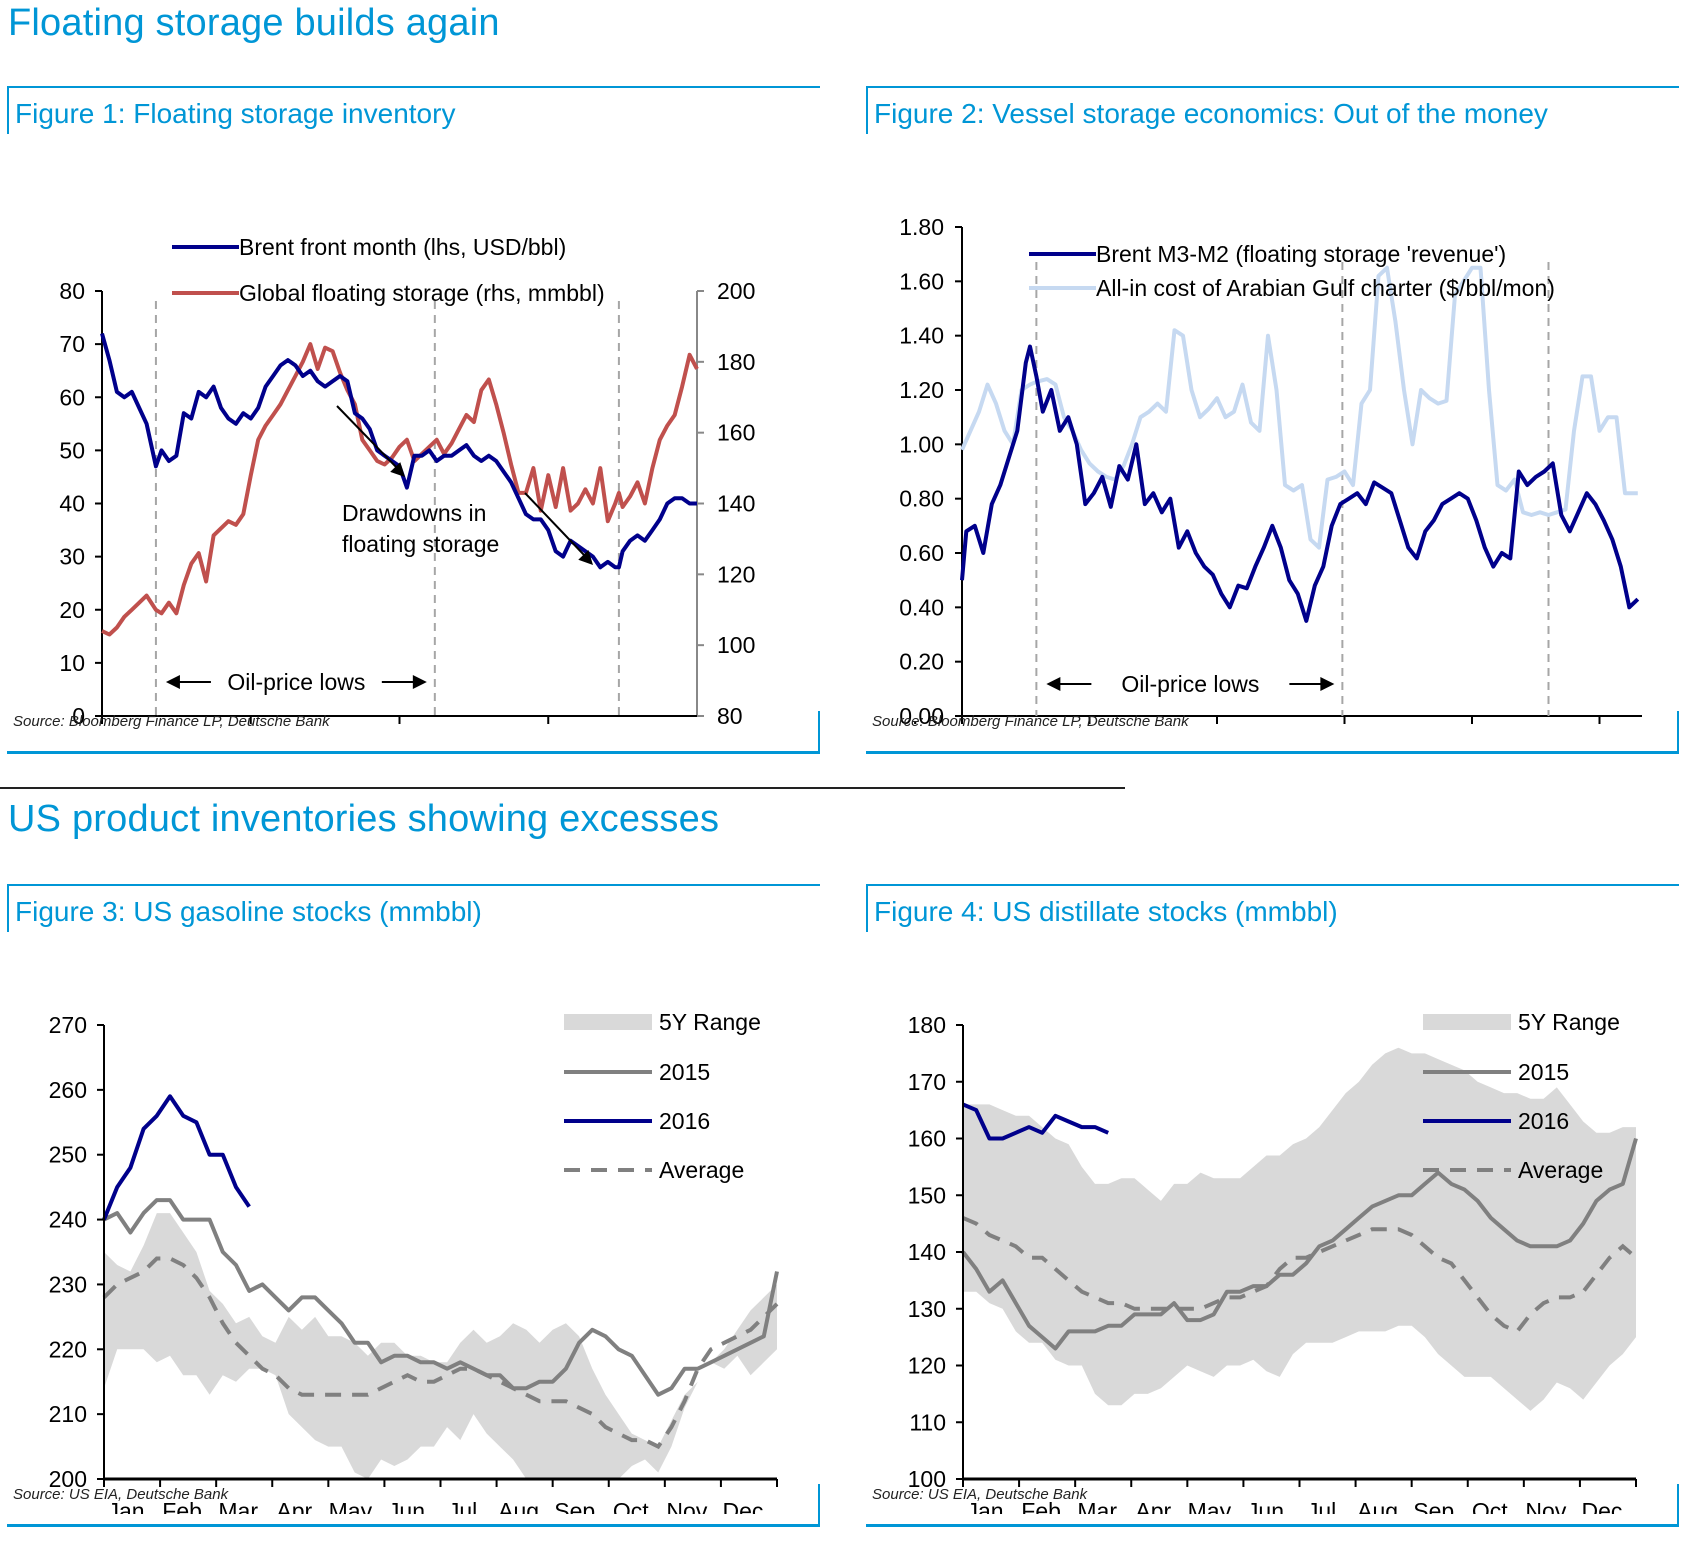 The image size is (1687, 1549). What do you see at coordinates (921, 281) in the screenshot?
I see `y-tick-label: 1.60` at bounding box center [921, 281].